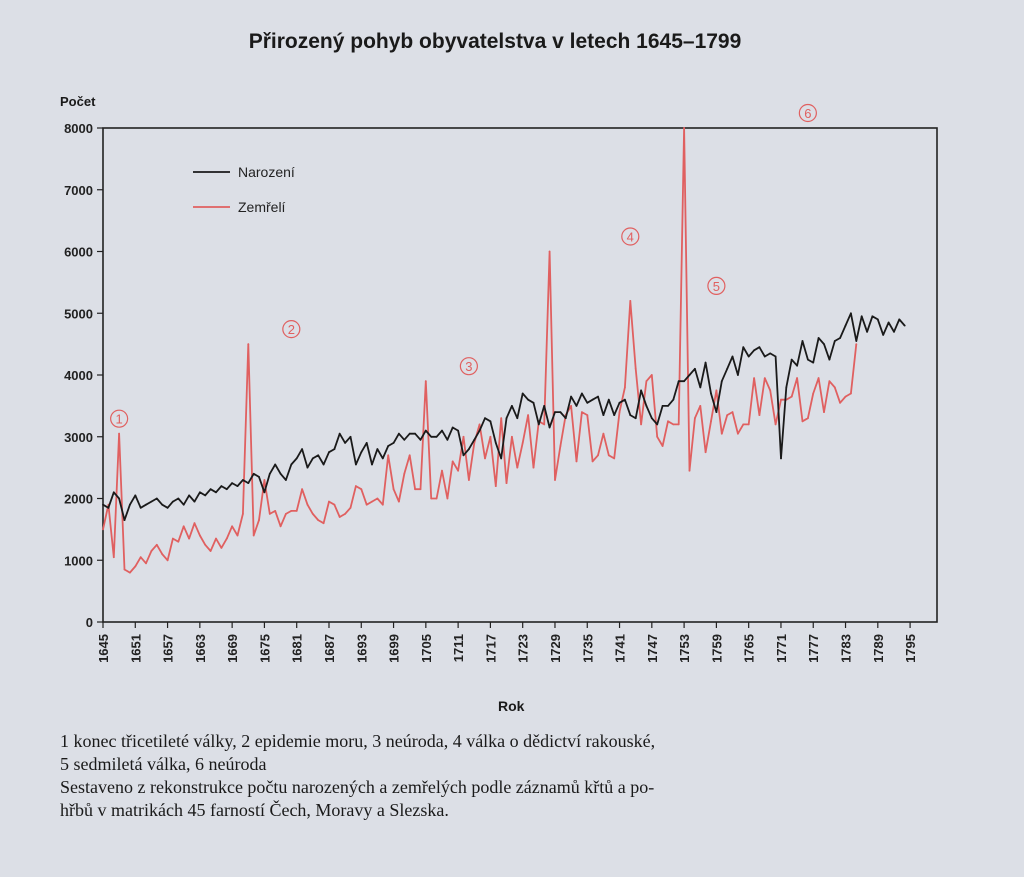  Describe the element at coordinates (523, 648) in the screenshot. I see `x-tick-label: 1723` at that location.